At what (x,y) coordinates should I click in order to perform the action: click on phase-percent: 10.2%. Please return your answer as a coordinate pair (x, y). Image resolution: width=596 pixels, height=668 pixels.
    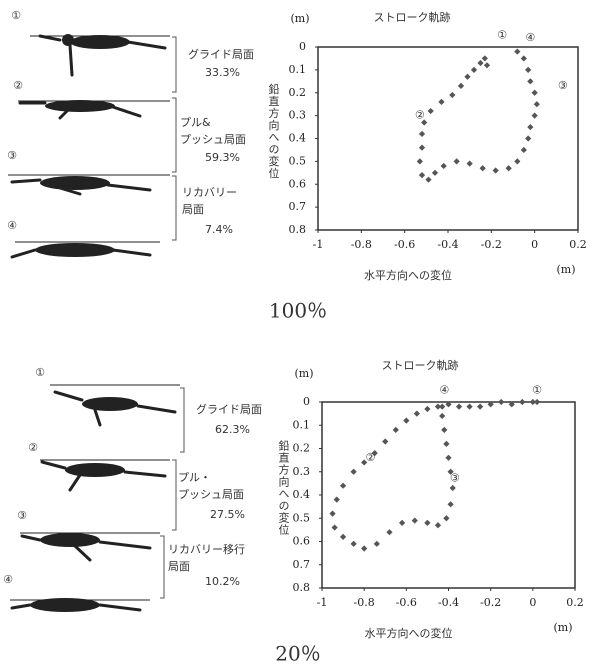
    Looking at the image, I should click on (222, 581).